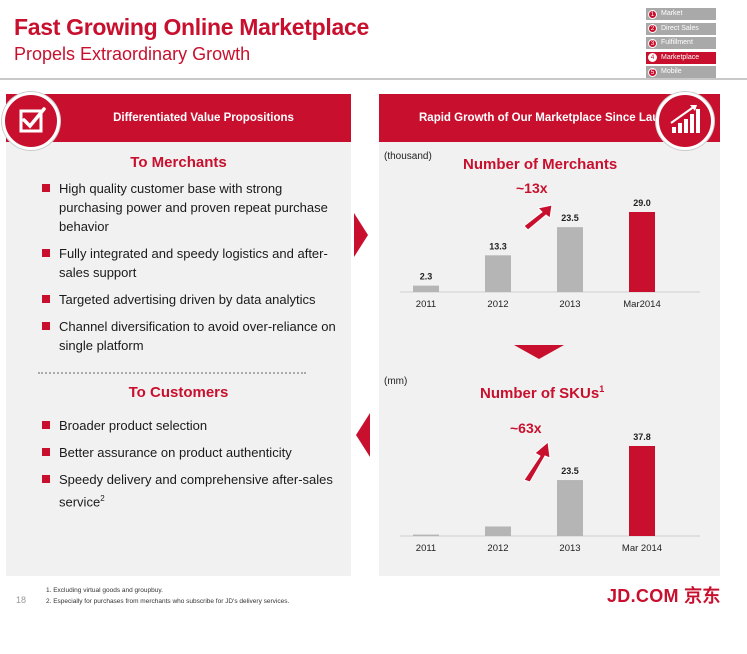 This screenshot has width=747, height=654. I want to click on nav-num: 3, so click(652, 43).